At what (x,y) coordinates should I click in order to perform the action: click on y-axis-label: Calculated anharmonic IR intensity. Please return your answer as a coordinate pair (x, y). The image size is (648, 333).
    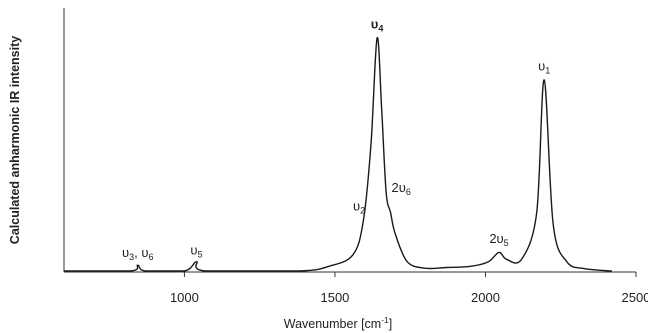
    Looking at the image, I should click on (15, 140).